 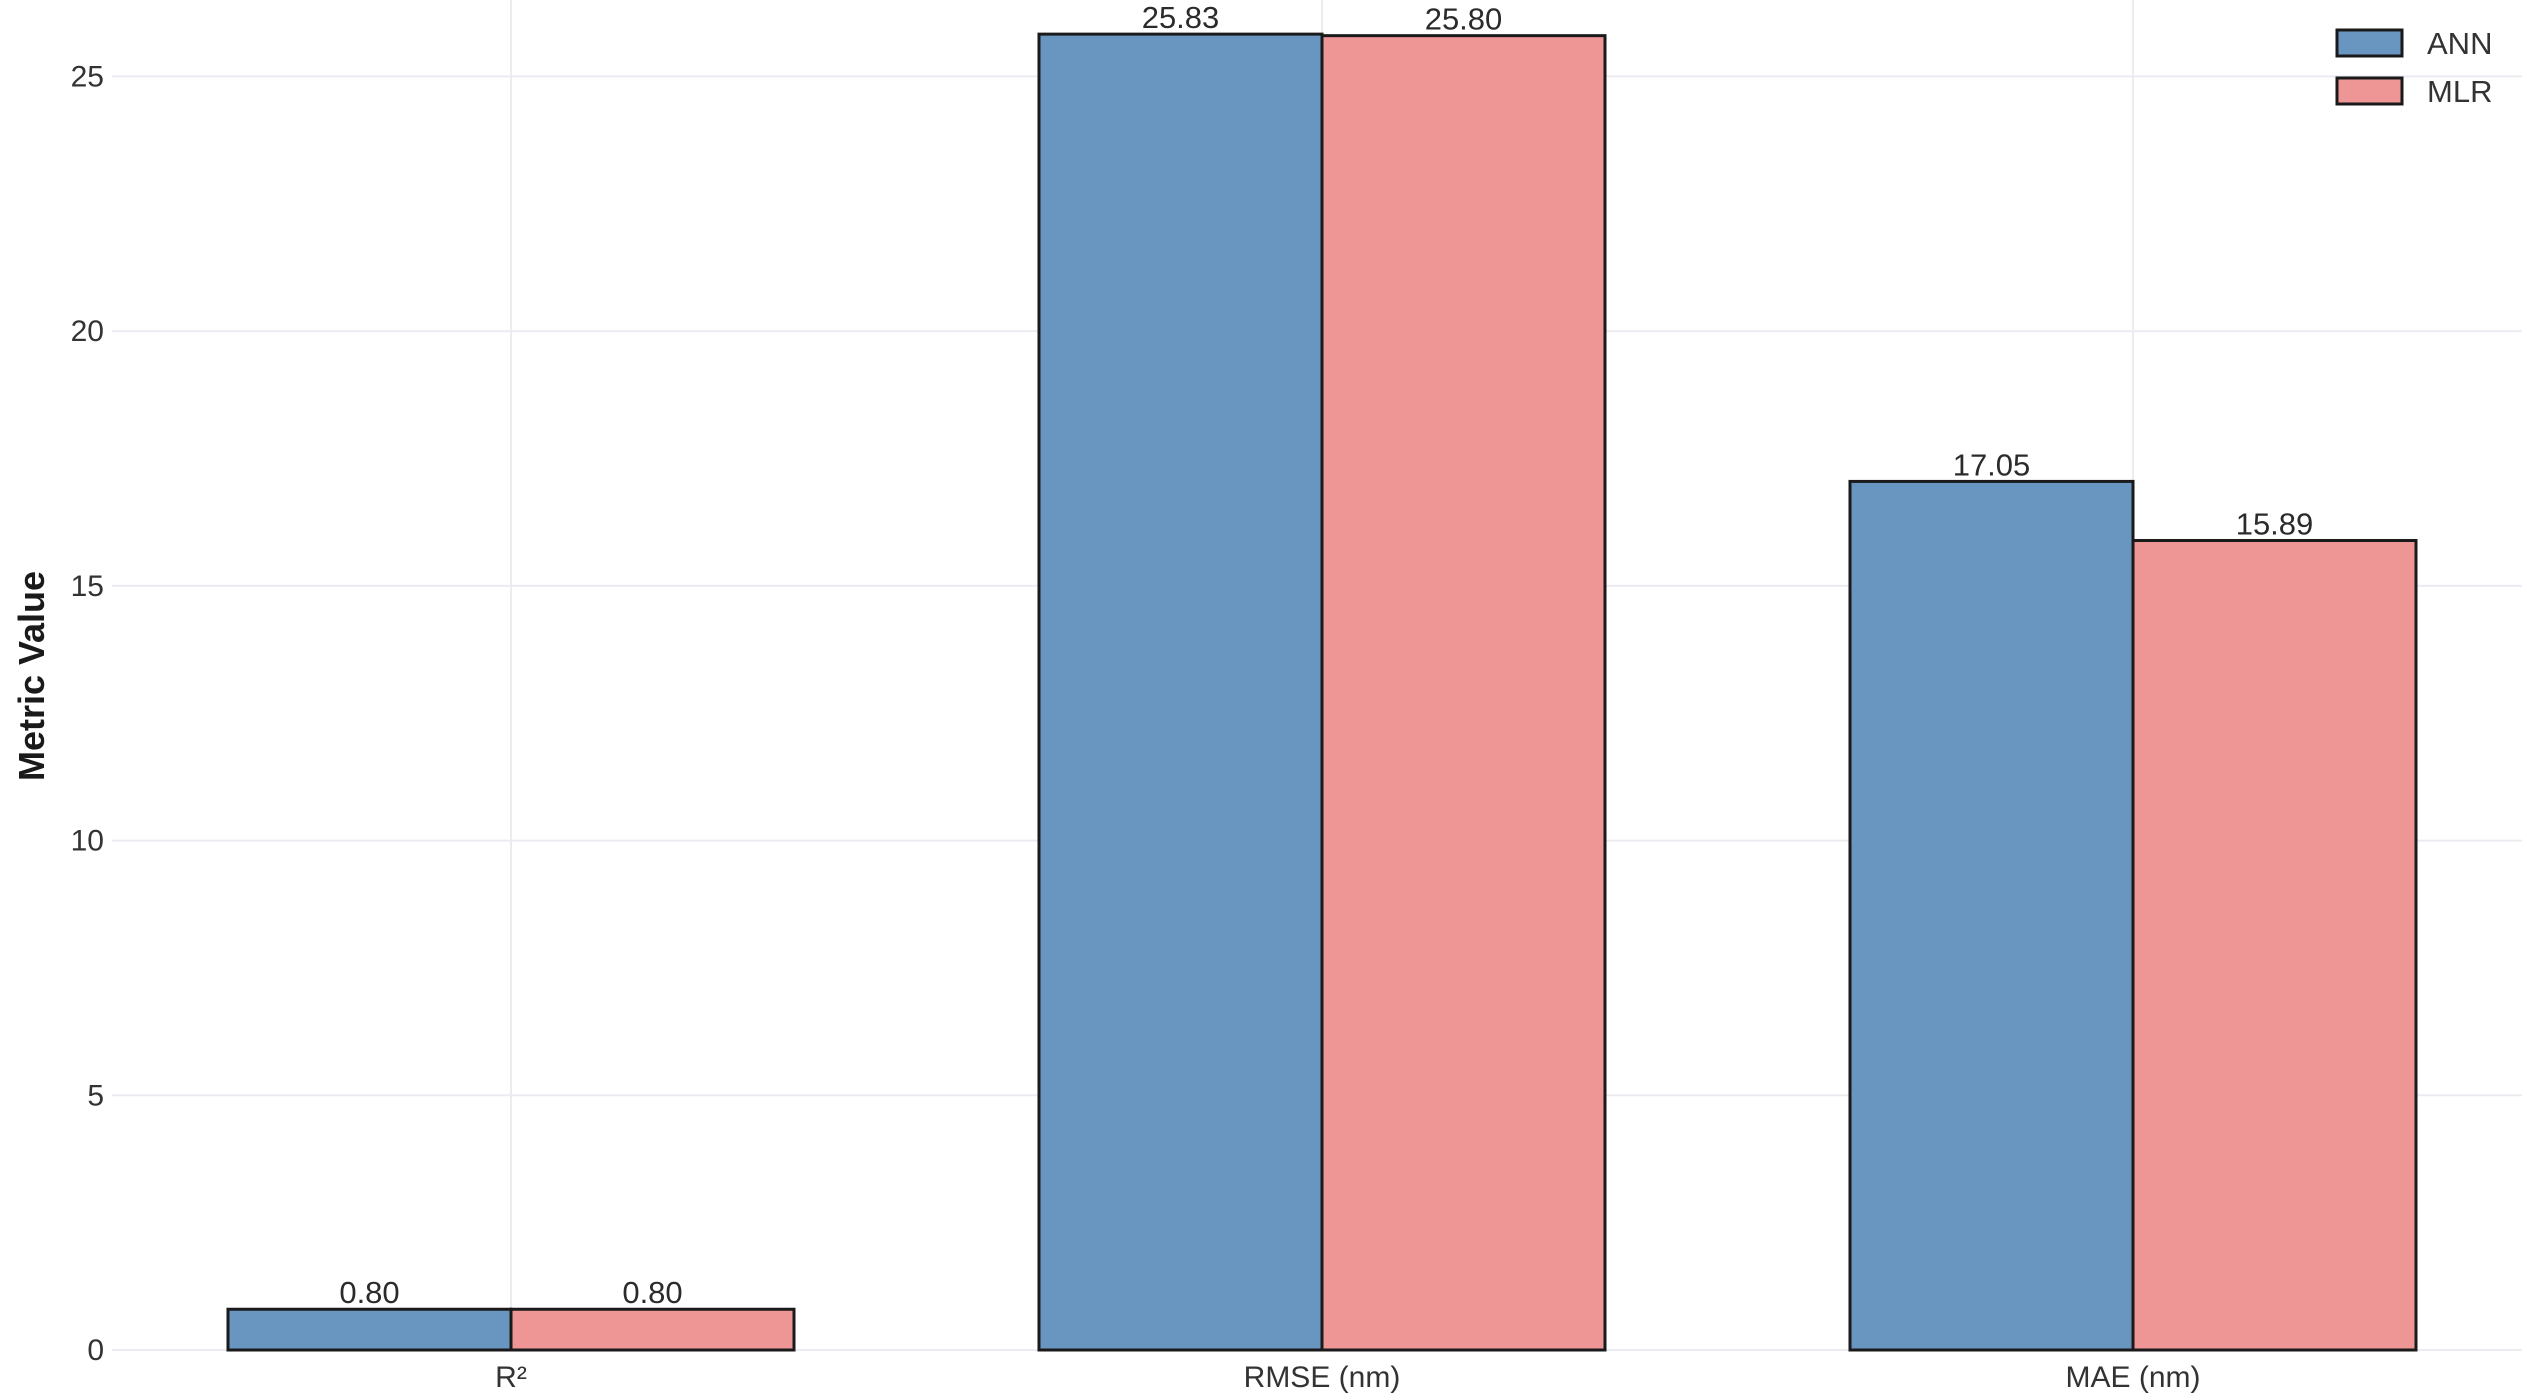 I want to click on legend-label-mlr: MLR, so click(x=2459, y=91).